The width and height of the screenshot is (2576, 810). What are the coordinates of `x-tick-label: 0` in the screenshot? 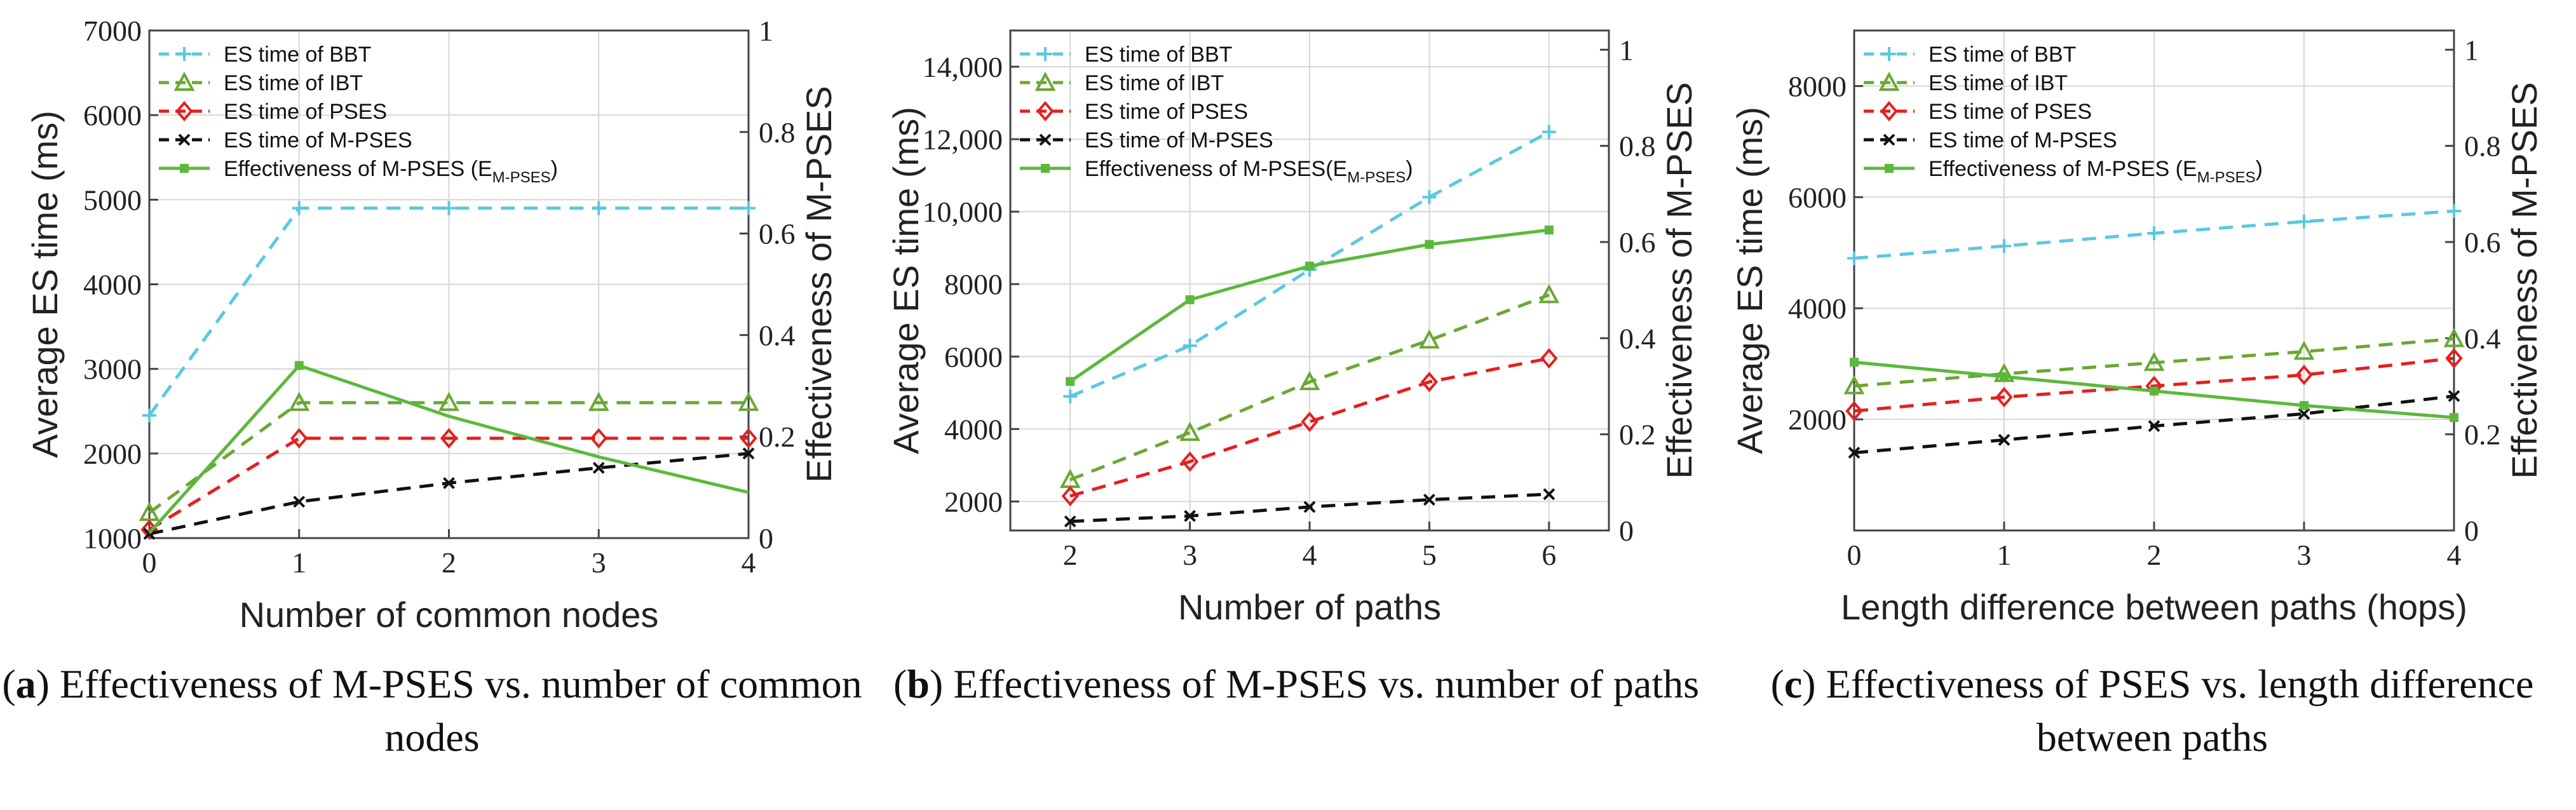 It's located at (1854, 555).